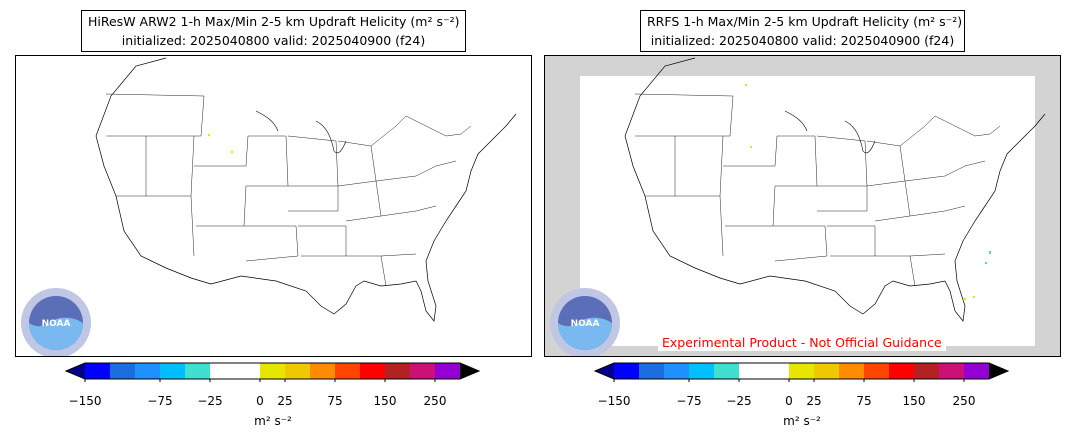 This screenshot has width=1076, height=447. Describe the element at coordinates (273, 421) in the screenshot. I see `left-colorbar-unit: m² s⁻²` at that location.